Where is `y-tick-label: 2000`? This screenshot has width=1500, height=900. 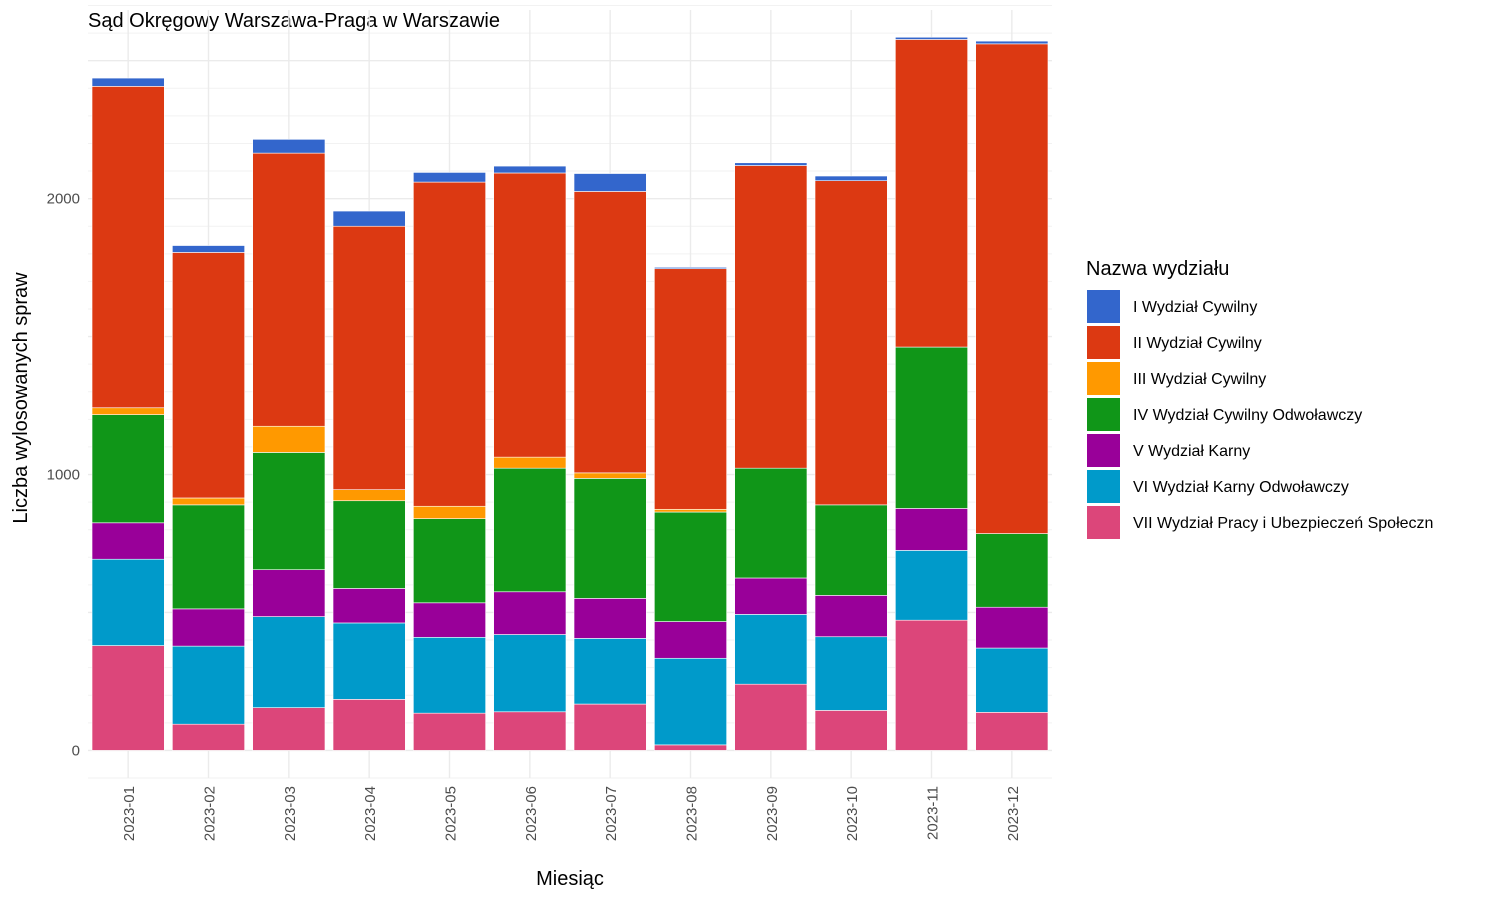
y-tick-label: 2000 is located at coordinates (63, 199).